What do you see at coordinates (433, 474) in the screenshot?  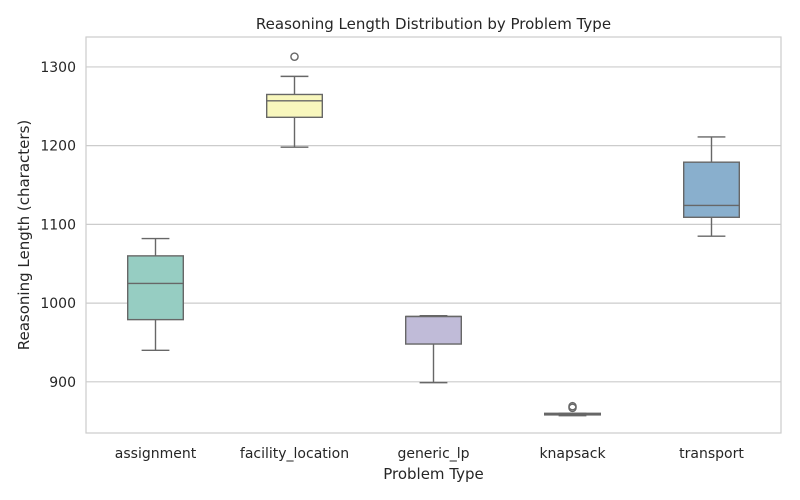 I see `x-axis-title: Problem Type` at bounding box center [433, 474].